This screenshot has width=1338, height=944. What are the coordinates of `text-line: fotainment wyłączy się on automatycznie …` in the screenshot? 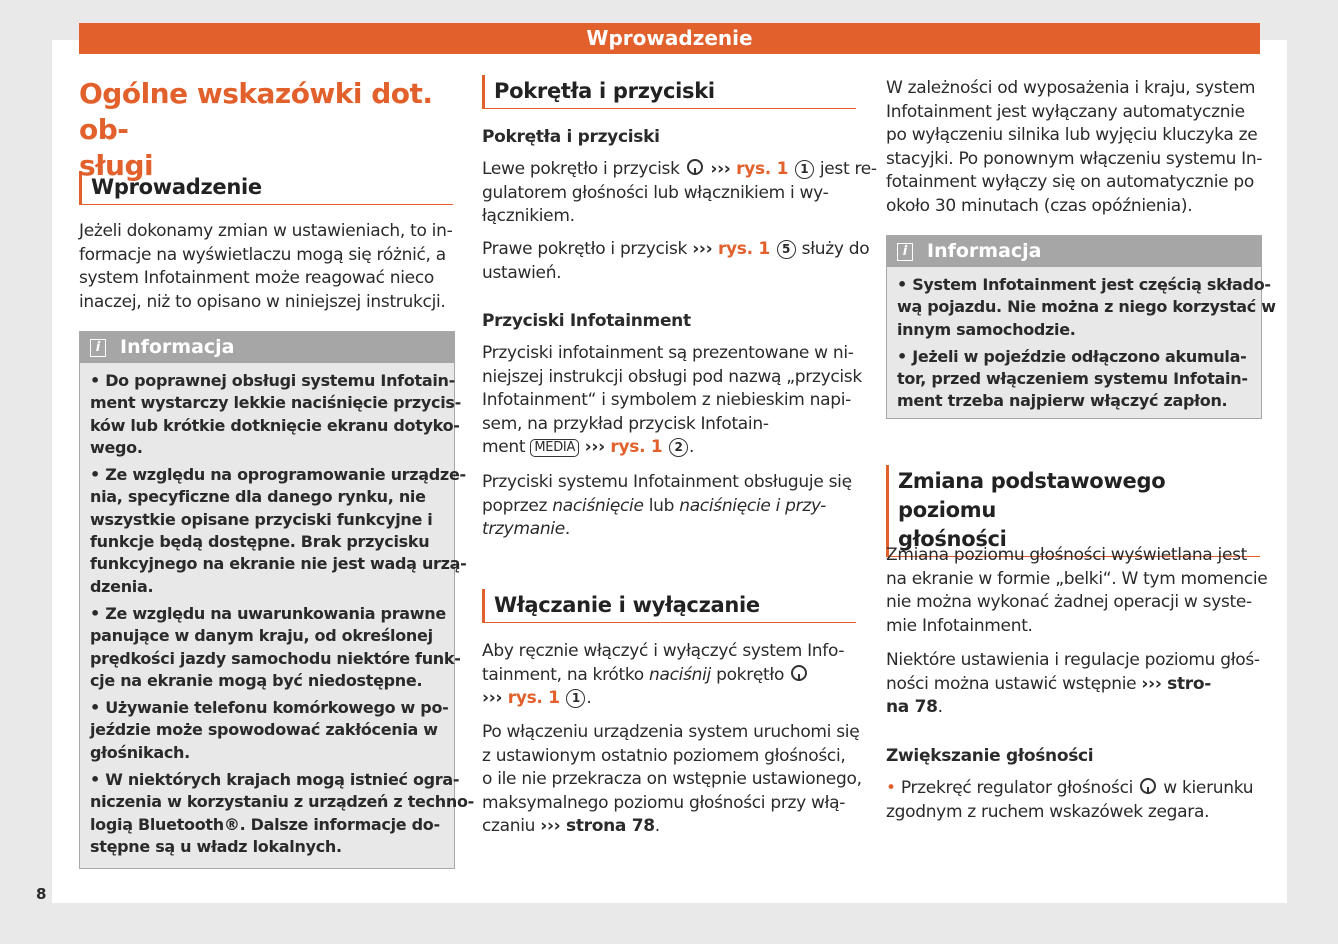 It's located at (1070, 182).